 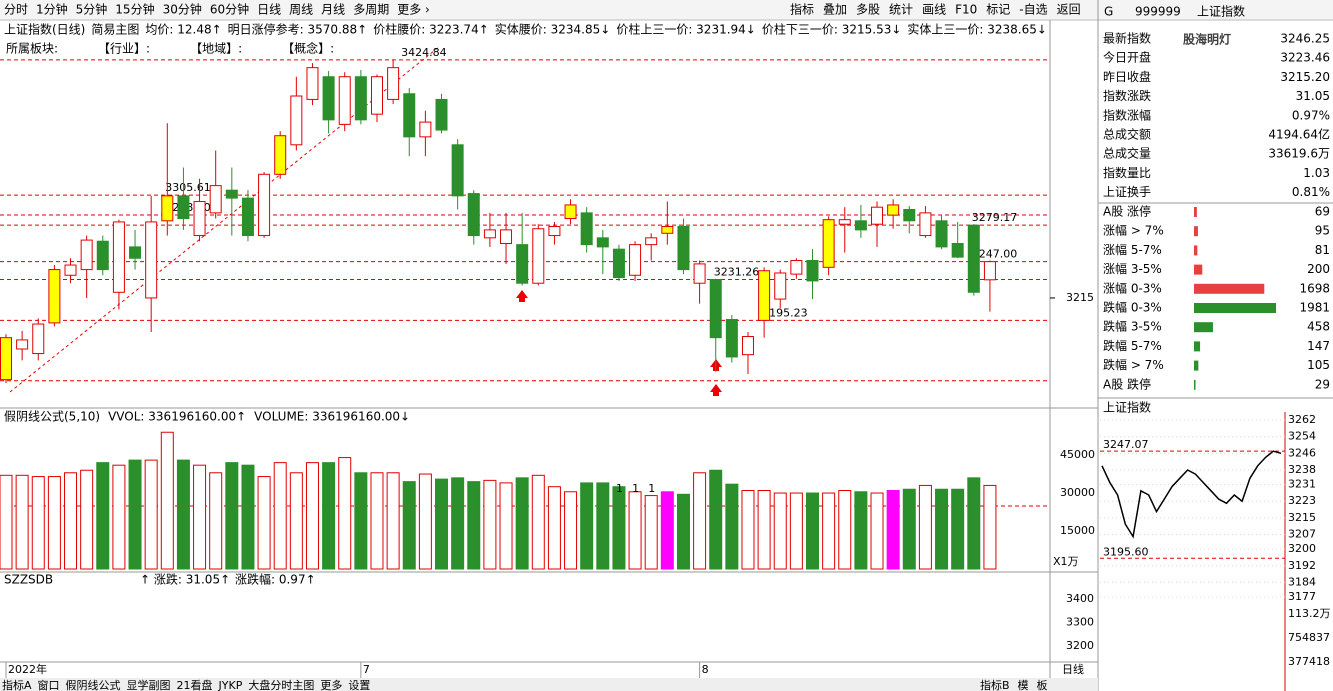 What do you see at coordinates (1316, 173) in the screenshot?
I see `row-value: 1.03` at bounding box center [1316, 173].